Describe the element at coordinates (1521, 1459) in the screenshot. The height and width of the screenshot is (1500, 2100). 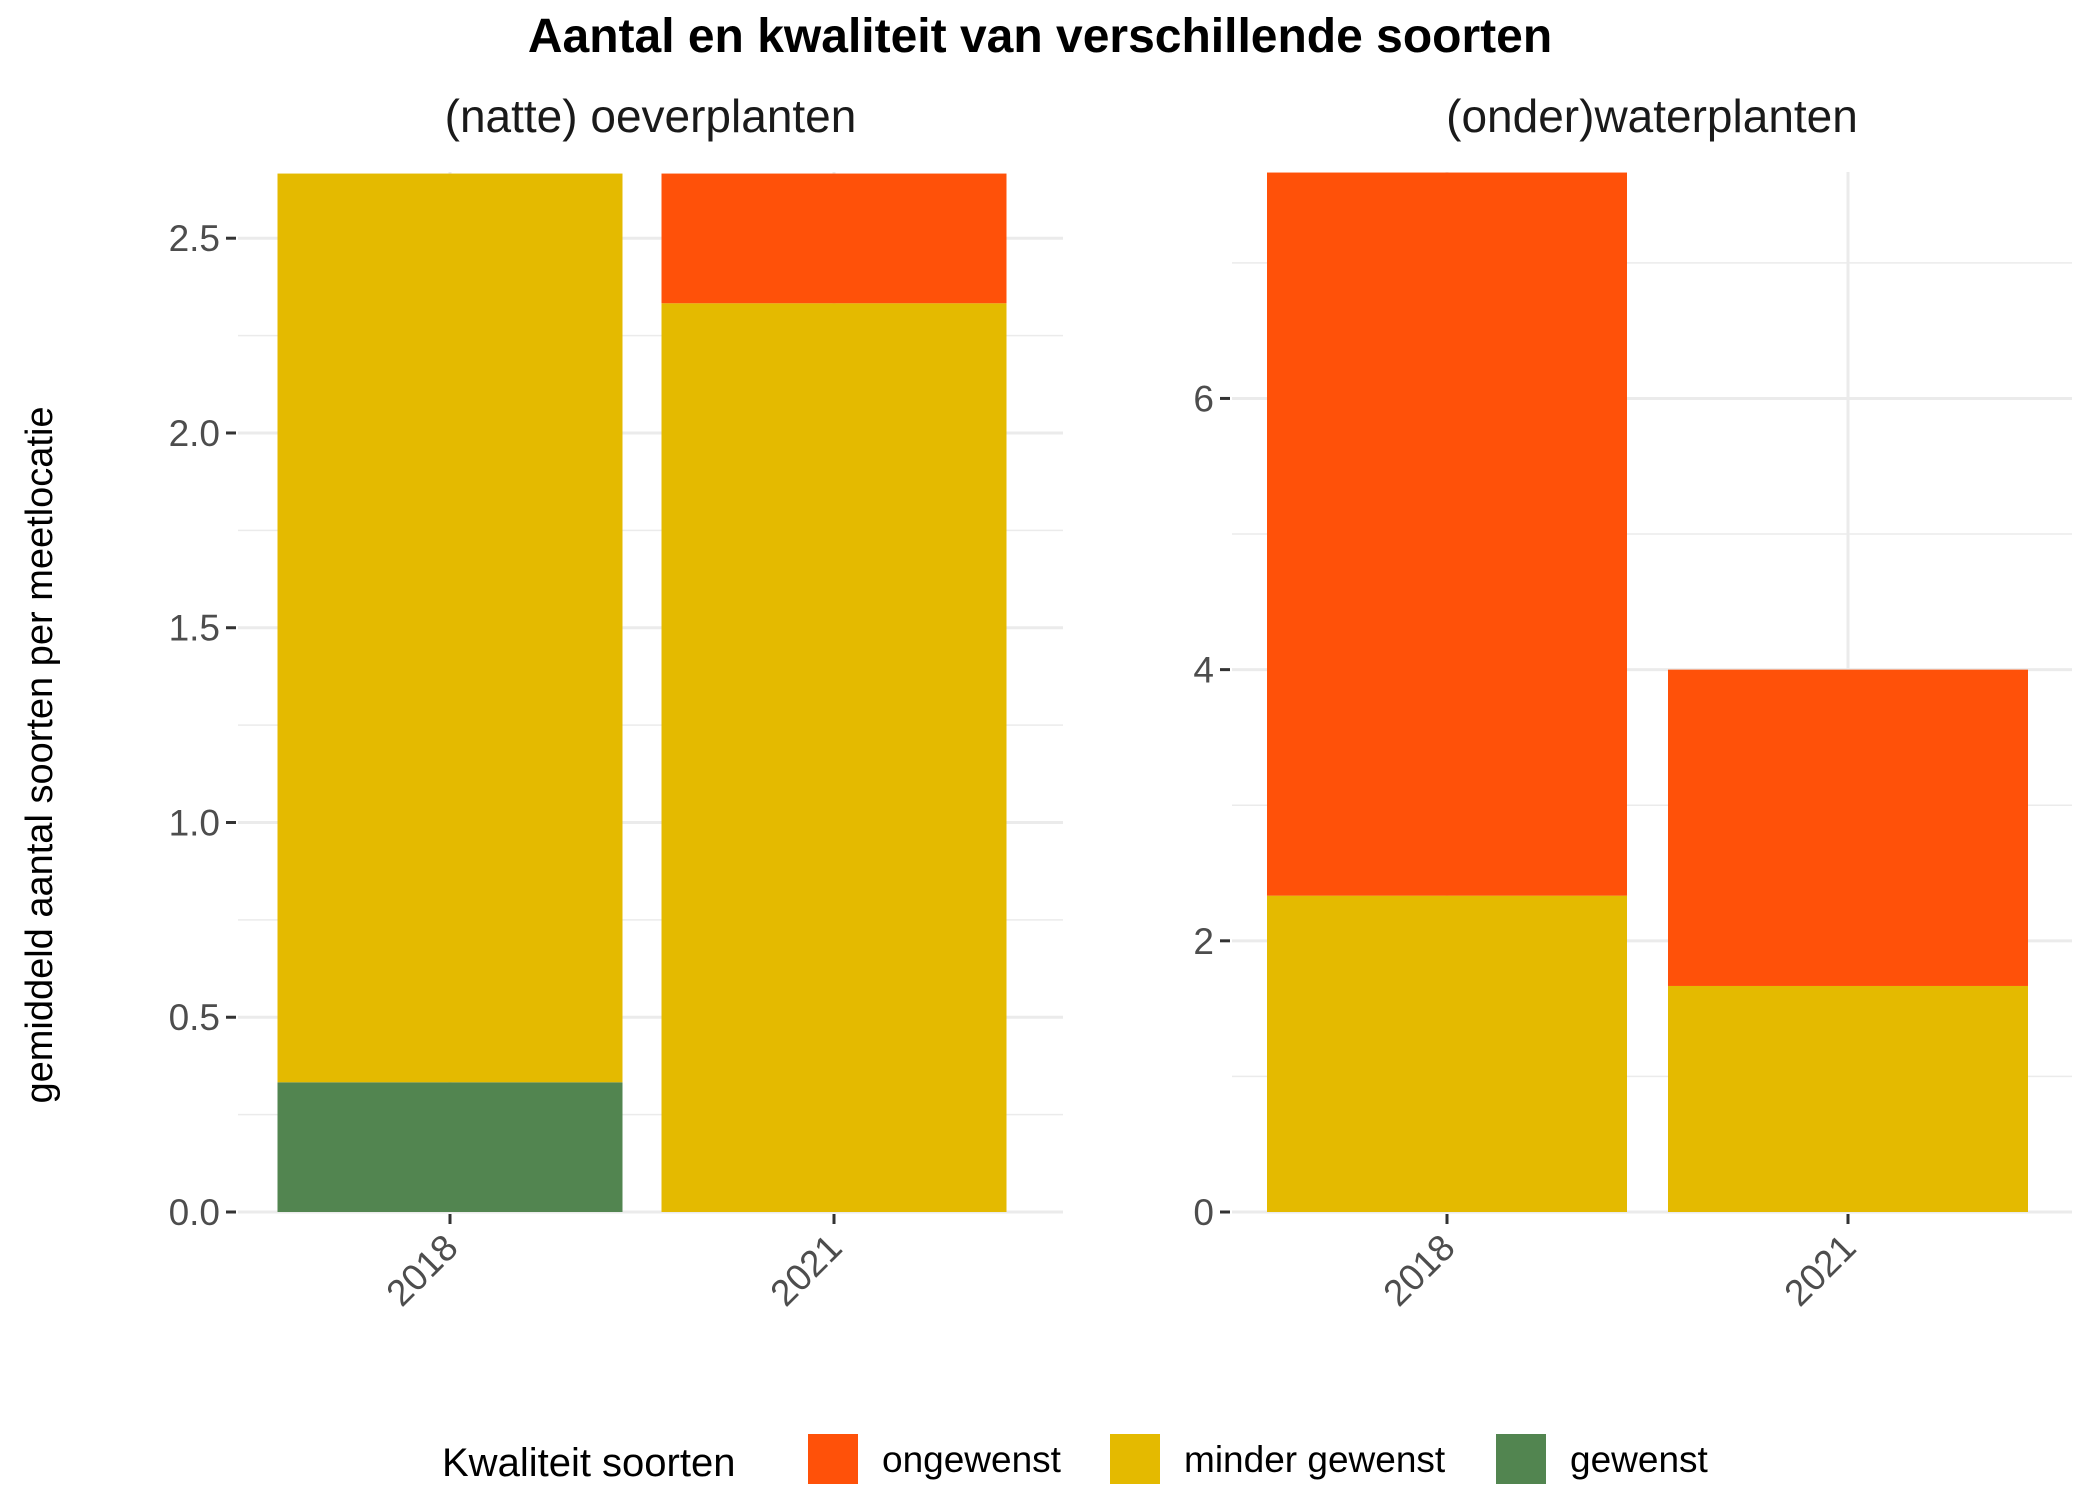
I see `legend-key-gewenst` at that location.